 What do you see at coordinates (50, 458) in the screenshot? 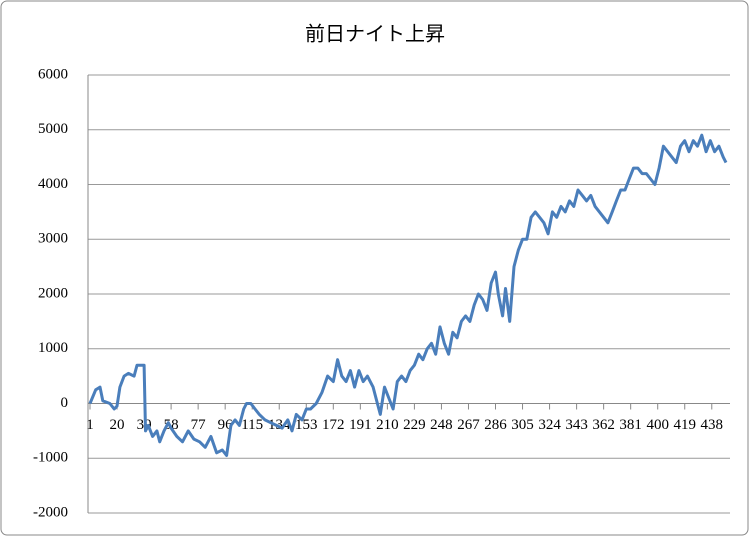
I see `y-tick-label: -1000` at bounding box center [50, 458].